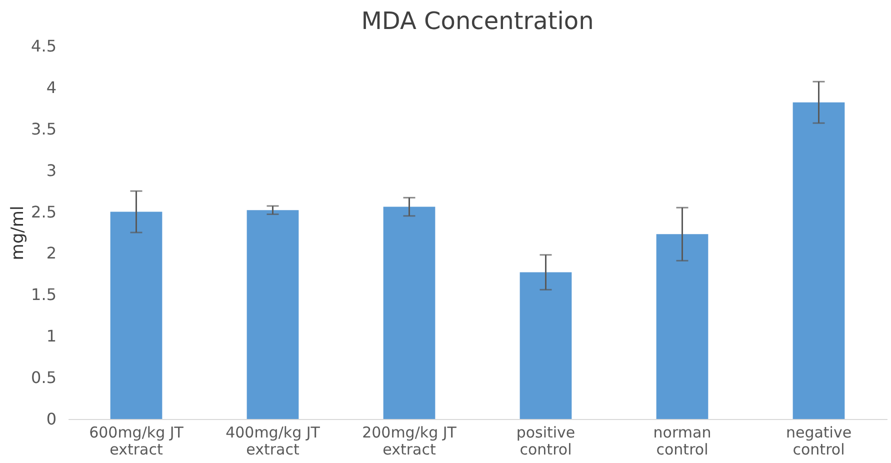 Image resolution: width=891 pixels, height=463 pixels. I want to click on x-tick-label: positive control, so click(546, 441).